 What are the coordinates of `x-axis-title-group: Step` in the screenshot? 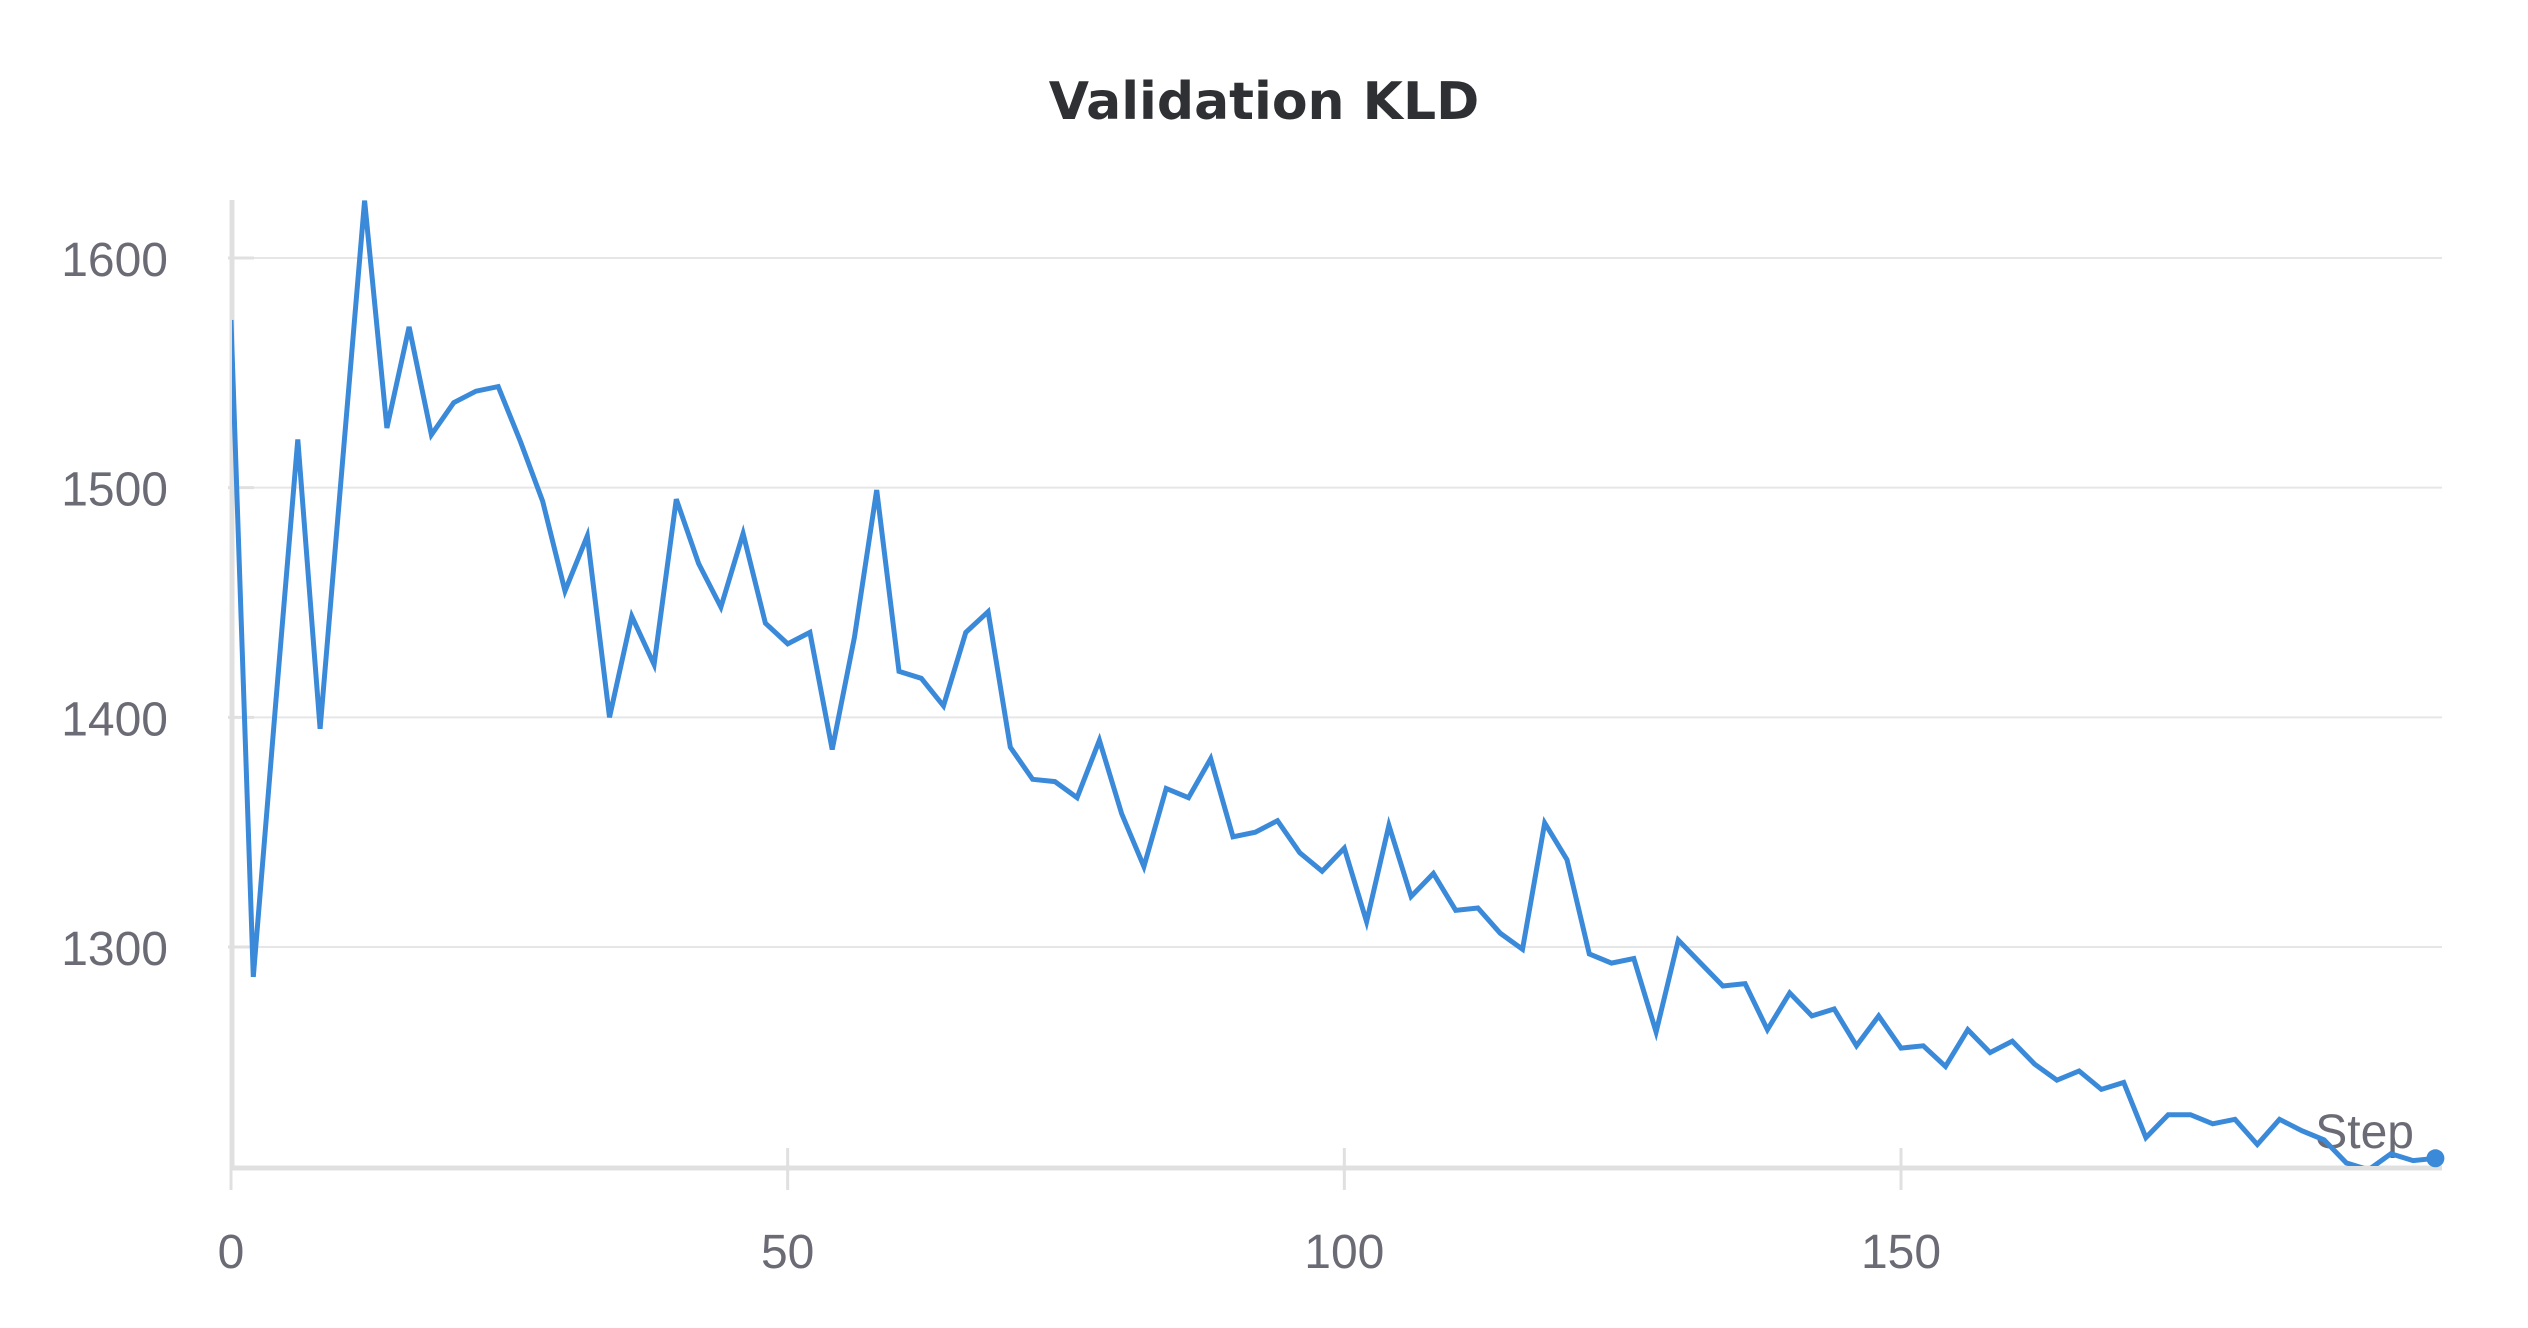 It's located at (2364, 1132).